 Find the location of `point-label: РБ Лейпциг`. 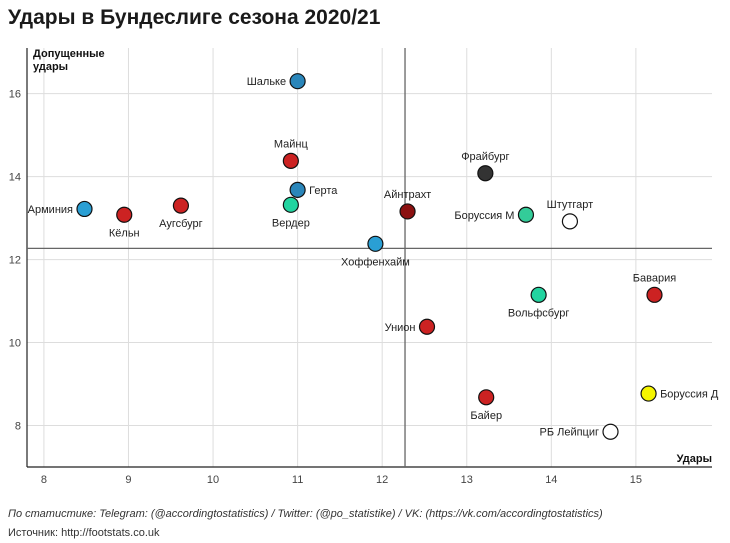

point-label: РБ Лейпциг is located at coordinates (570, 433).